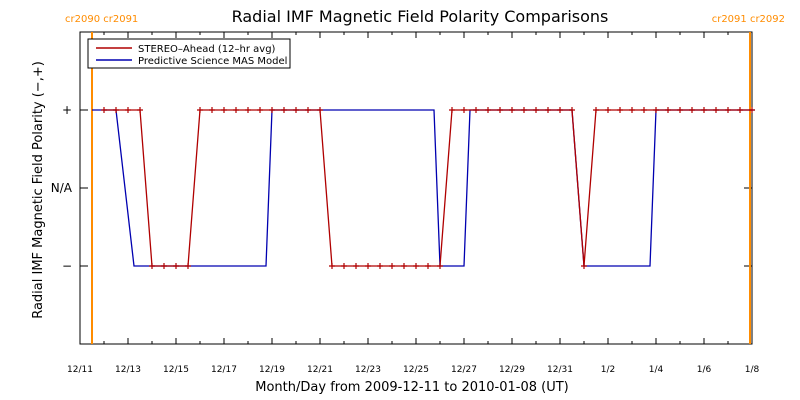 The height and width of the screenshot is (400, 800). What do you see at coordinates (224, 370) in the screenshot?
I see `x-tick-label: 12/17` at bounding box center [224, 370].